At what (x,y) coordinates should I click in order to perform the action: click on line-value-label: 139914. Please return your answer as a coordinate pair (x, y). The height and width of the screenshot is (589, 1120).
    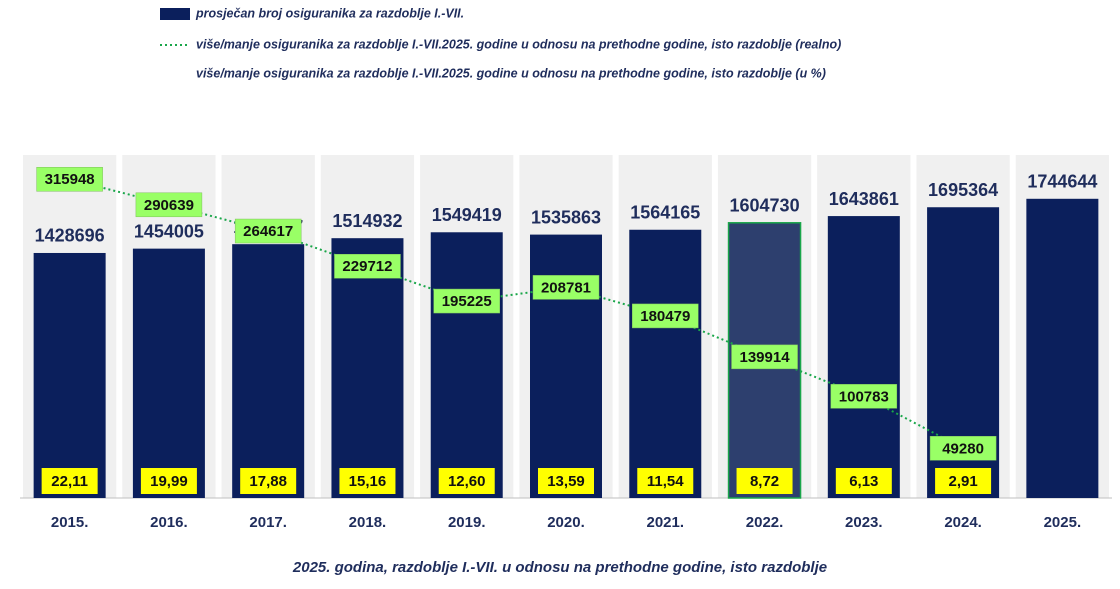
    Looking at the image, I should click on (765, 357).